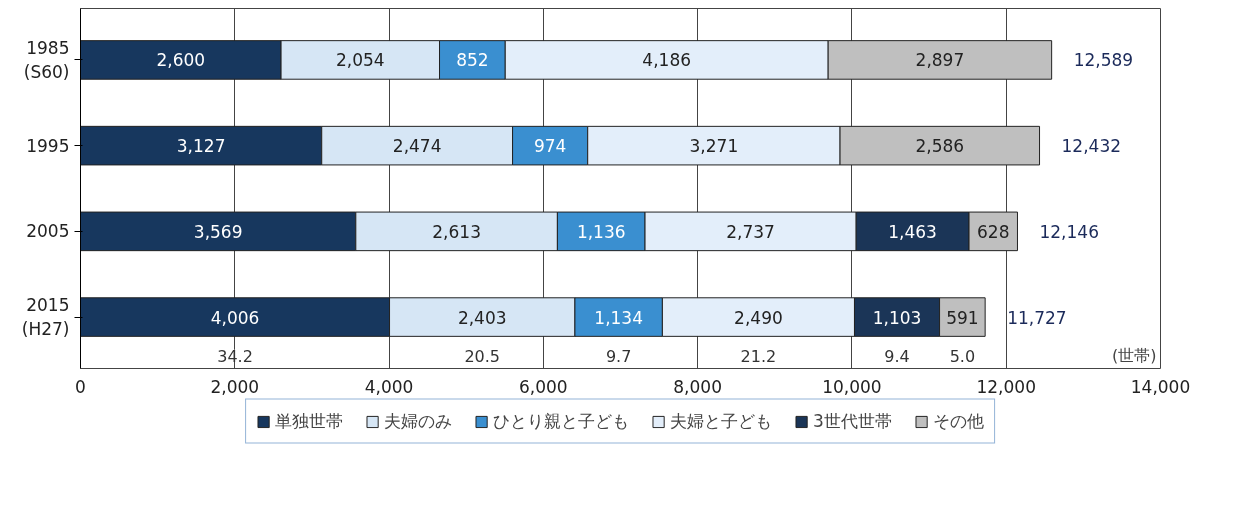  What do you see at coordinates (235, 356) in the screenshot?
I see `annotation: 34.2` at bounding box center [235, 356].